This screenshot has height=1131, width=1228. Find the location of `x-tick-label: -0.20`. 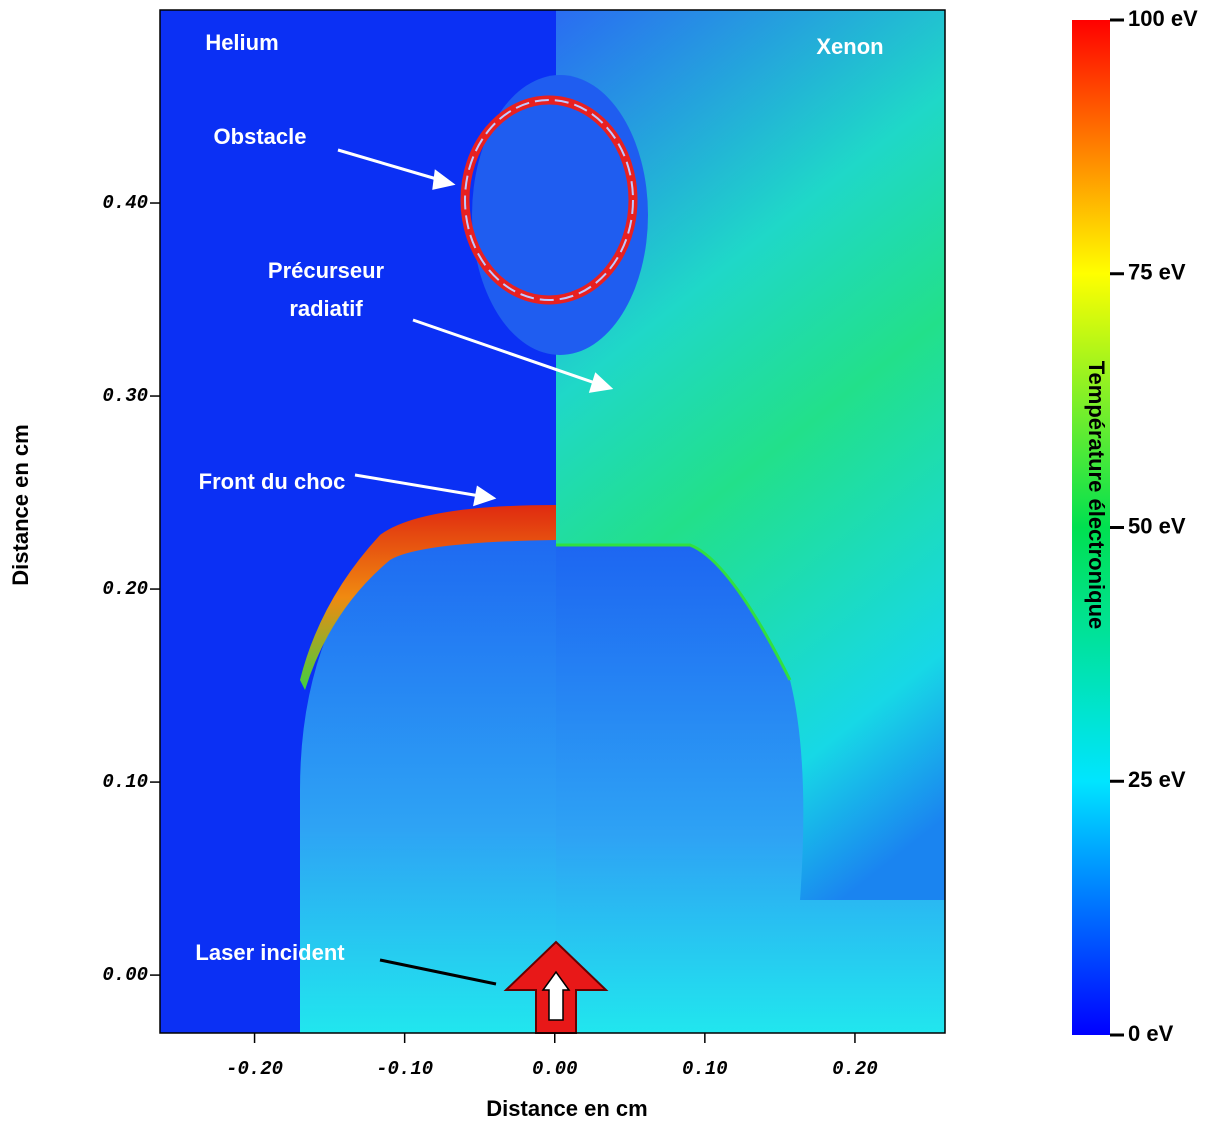

x-tick-label: -0.20 is located at coordinates (254, 1069).